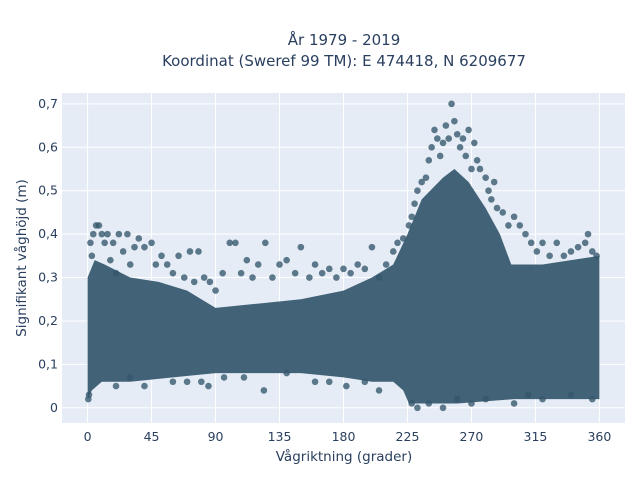  I want to click on x-tick-label-3: 135, so click(280, 436).